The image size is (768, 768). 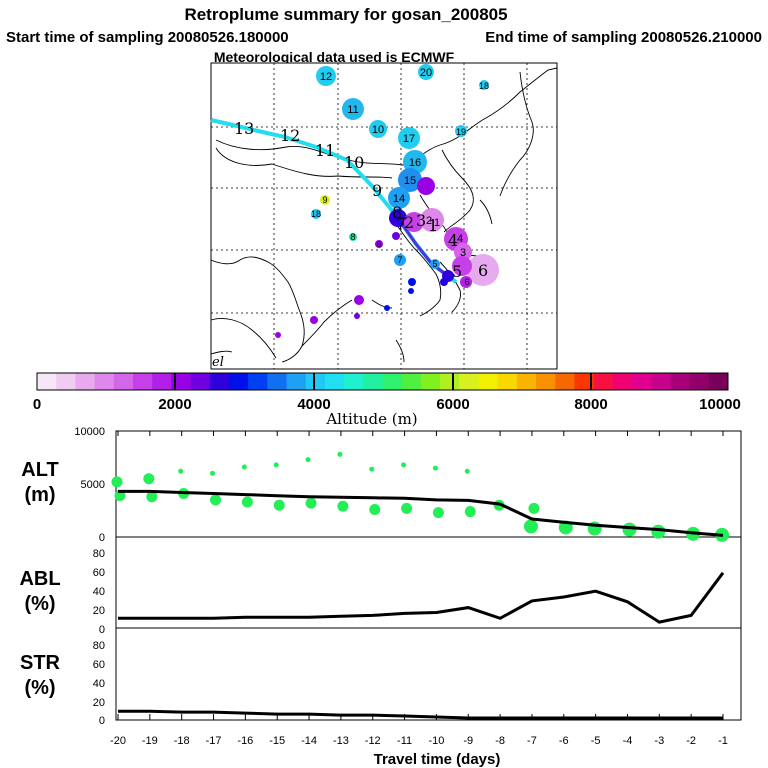 I want to click on x-tick-label: -13, so click(x=341, y=741).